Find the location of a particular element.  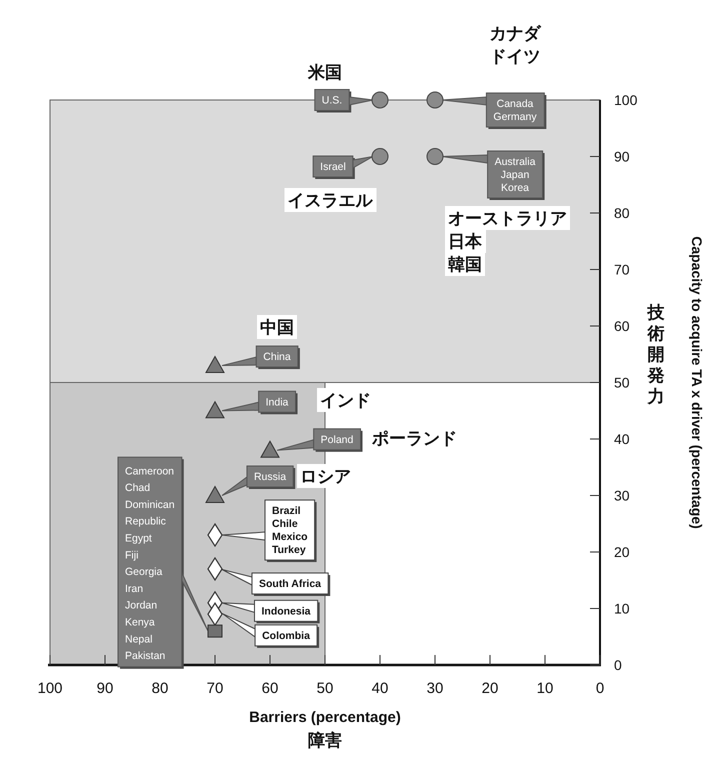

annotation: Israel is located at coordinates (333, 167).